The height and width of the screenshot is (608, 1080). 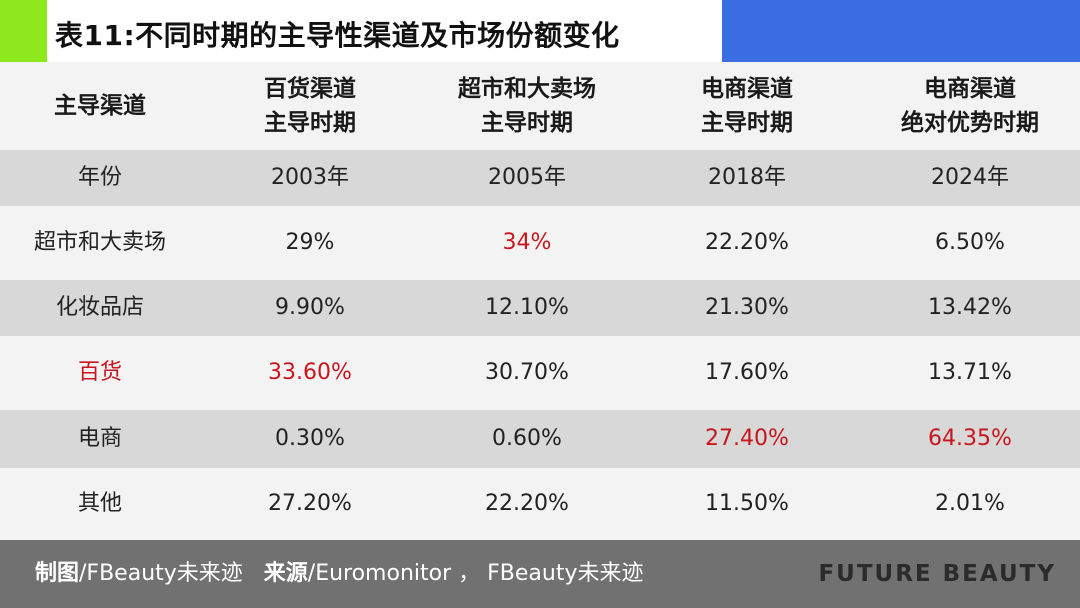 I want to click on table-cell-highlight: 34%, so click(x=527, y=242).